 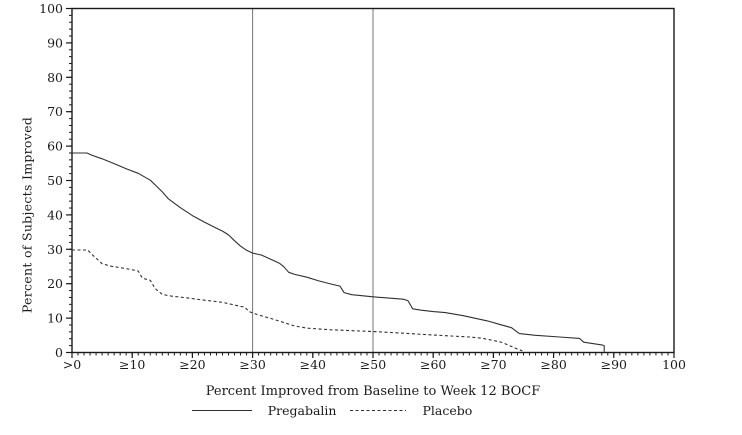 What do you see at coordinates (55, 214) in the screenshot?
I see `y-tick-label: 40` at bounding box center [55, 214].